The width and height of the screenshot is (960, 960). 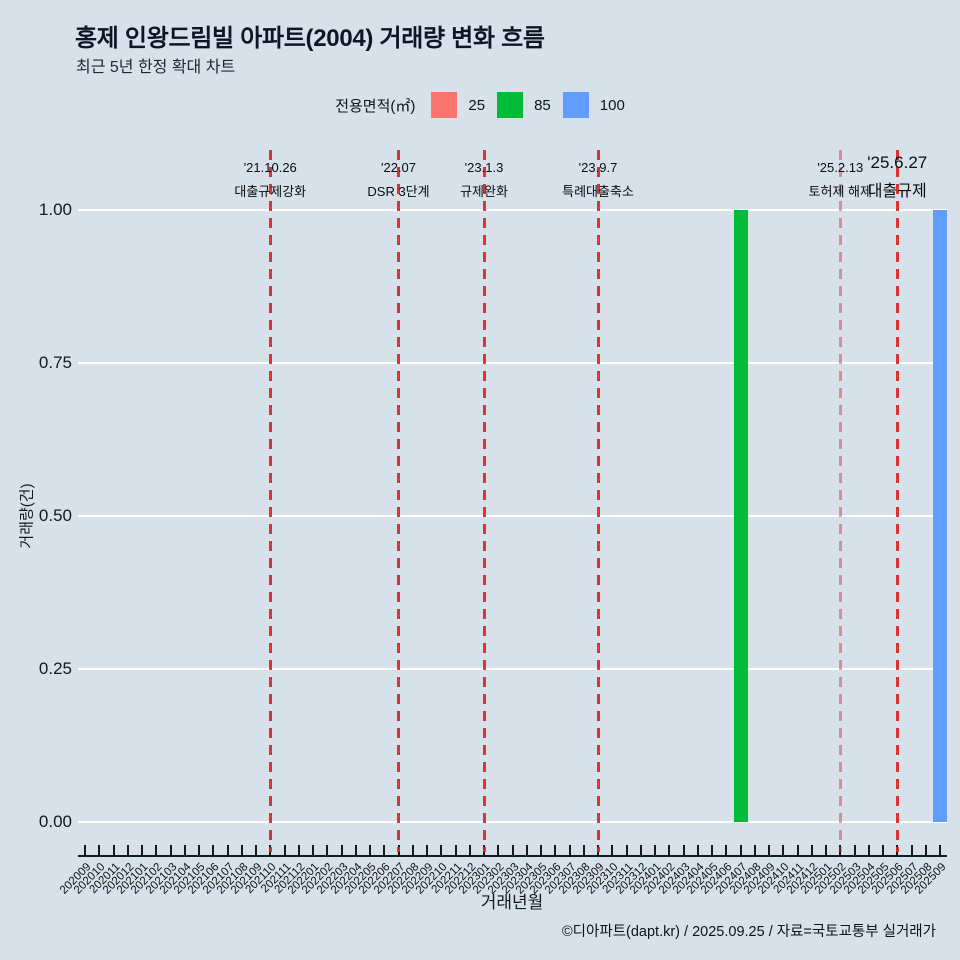 What do you see at coordinates (55, 821) in the screenshot?
I see `y-tick-label: 0.00` at bounding box center [55, 821].